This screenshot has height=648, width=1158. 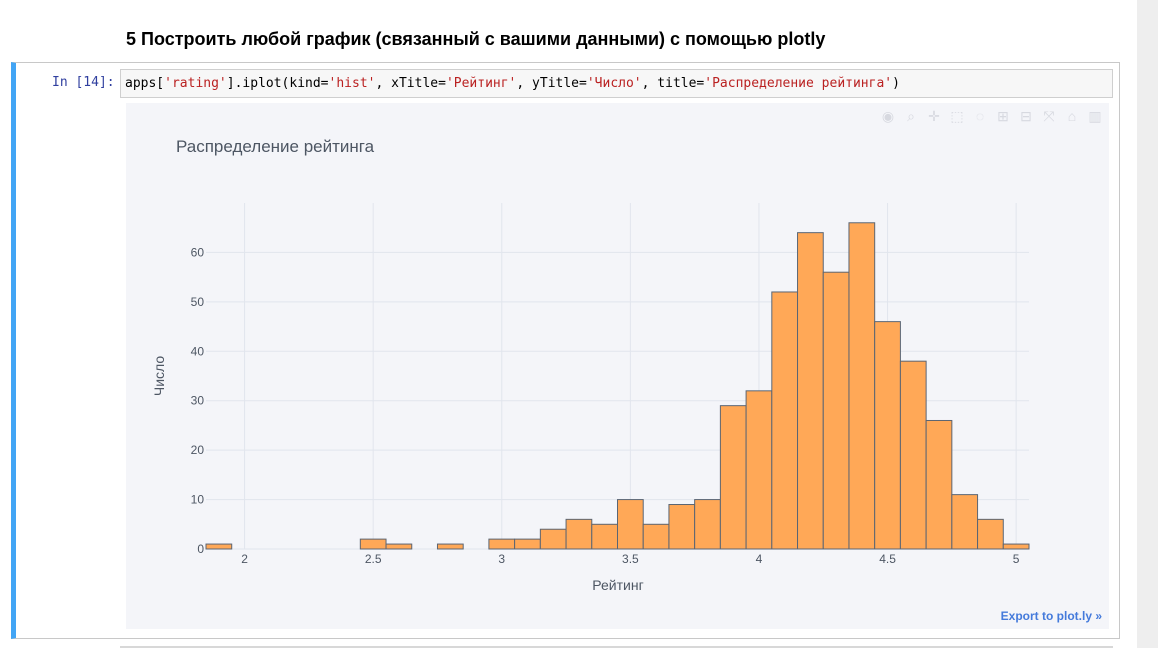 I want to click on code-string: 'Число', so click(x=614, y=83).